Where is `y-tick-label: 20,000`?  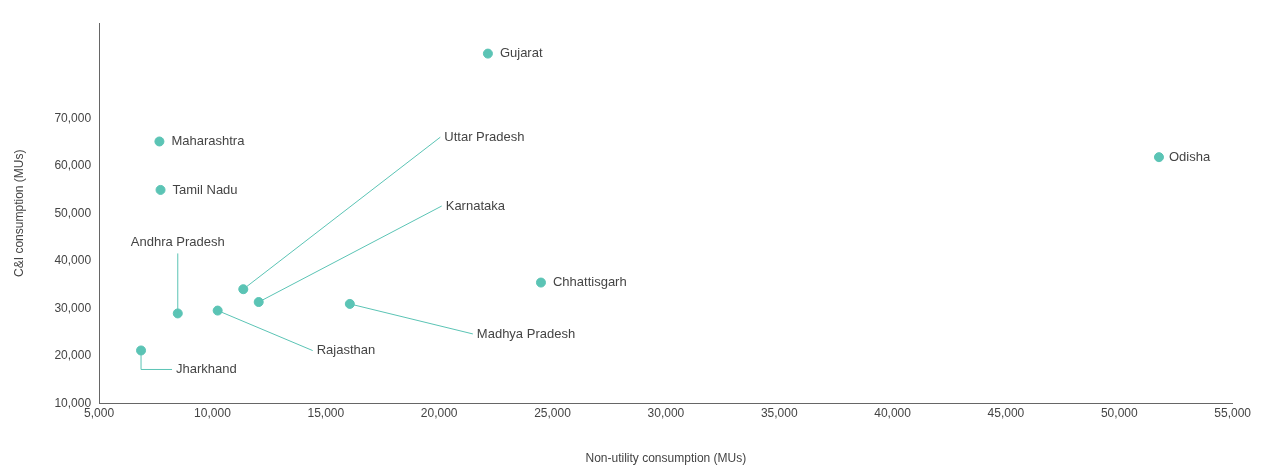 y-tick-label: 20,000 is located at coordinates (73, 355).